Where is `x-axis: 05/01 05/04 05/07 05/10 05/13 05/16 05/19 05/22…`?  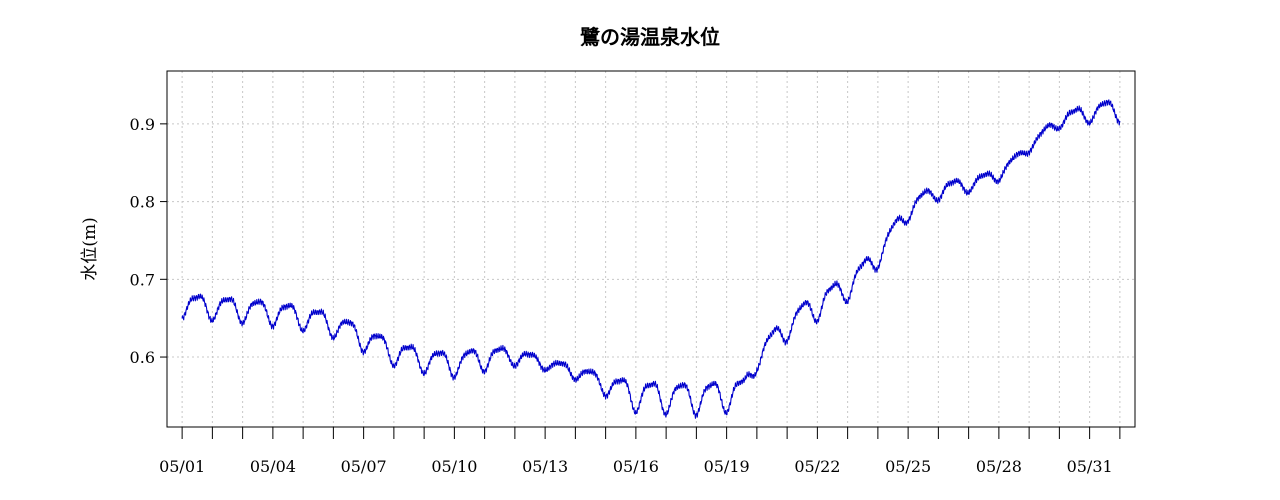 x-axis: 05/01 05/04 05/07 05/10 05/13 05/16 05/19 05/22… is located at coordinates (640, 451).